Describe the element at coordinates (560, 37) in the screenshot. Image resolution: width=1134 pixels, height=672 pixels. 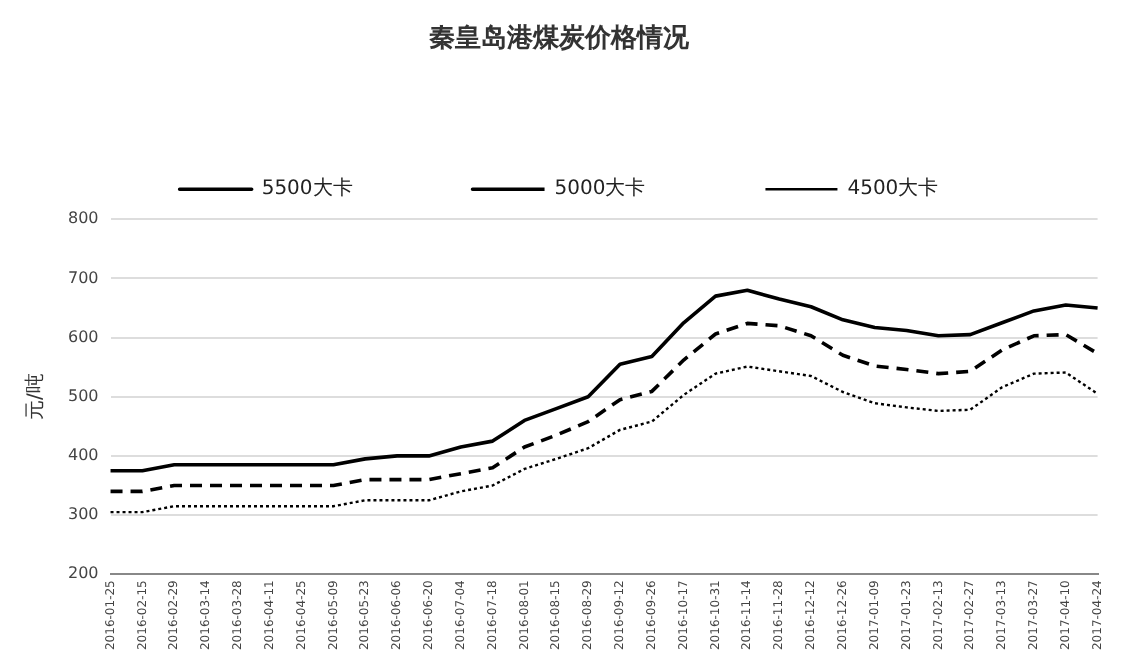
I see `chart-title: 秦皇岛港煤炭价格情况` at that location.